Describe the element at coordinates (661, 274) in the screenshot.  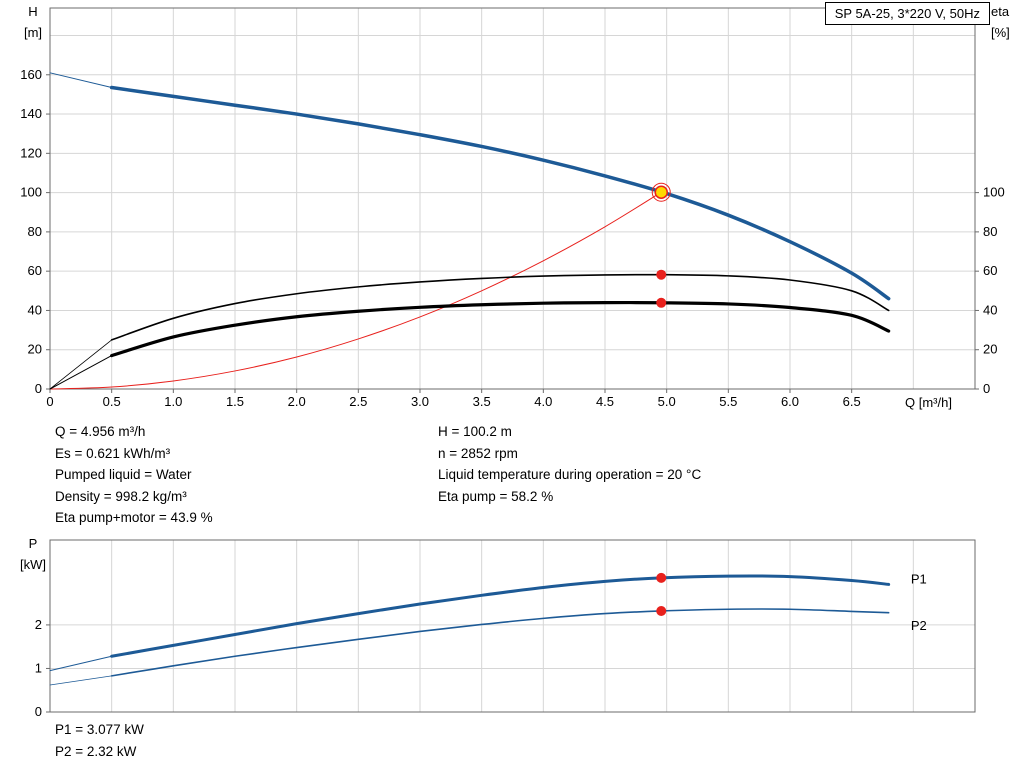
I see `eta-pump-duty-point` at that location.